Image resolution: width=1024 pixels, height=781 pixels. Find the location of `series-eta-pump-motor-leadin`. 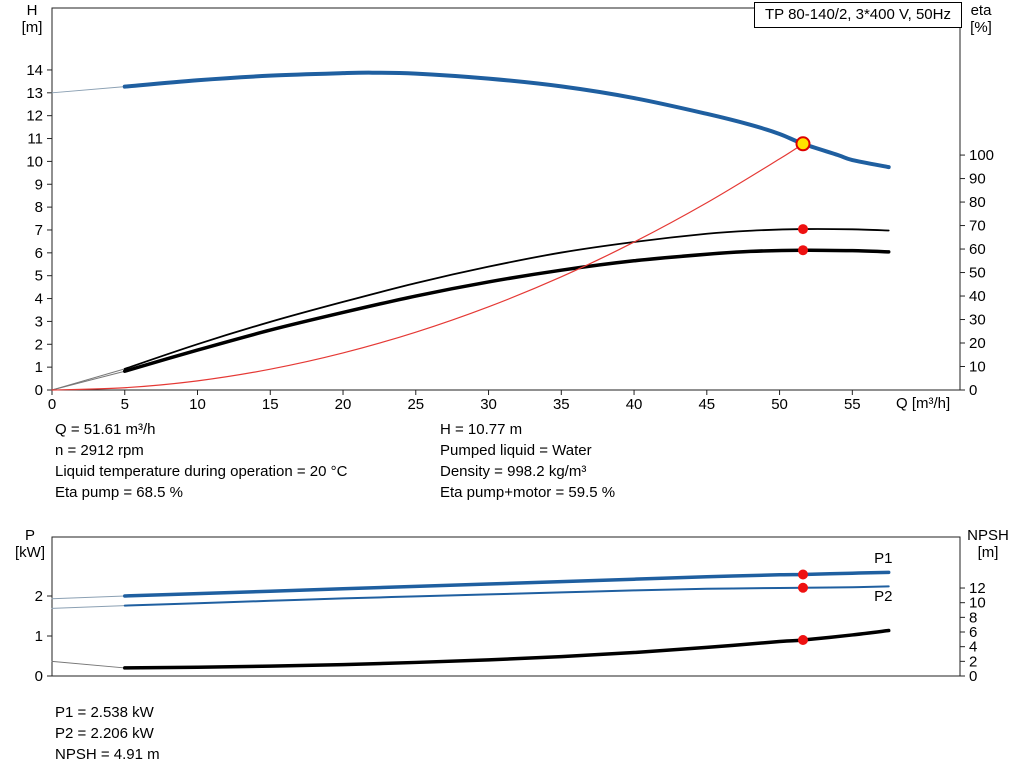

series-eta-pump-motor-leadin is located at coordinates (88, 380).